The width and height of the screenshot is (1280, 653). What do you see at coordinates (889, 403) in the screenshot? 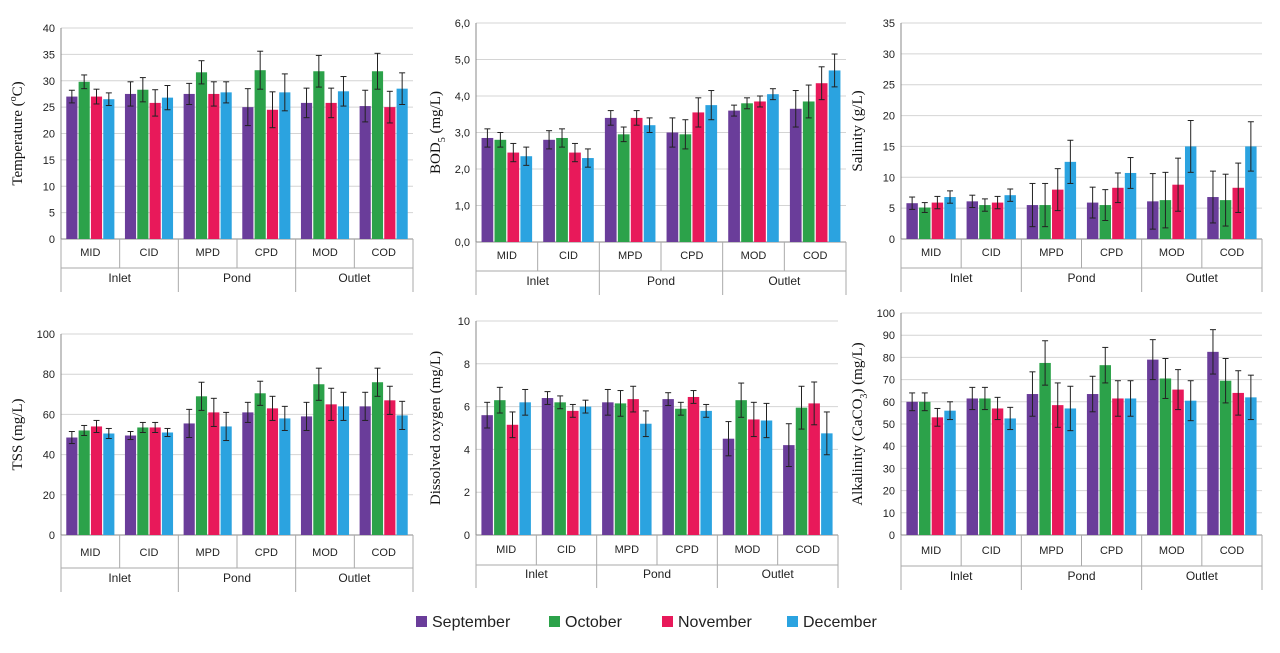
I see `y-tick-label: 60` at bounding box center [889, 403].